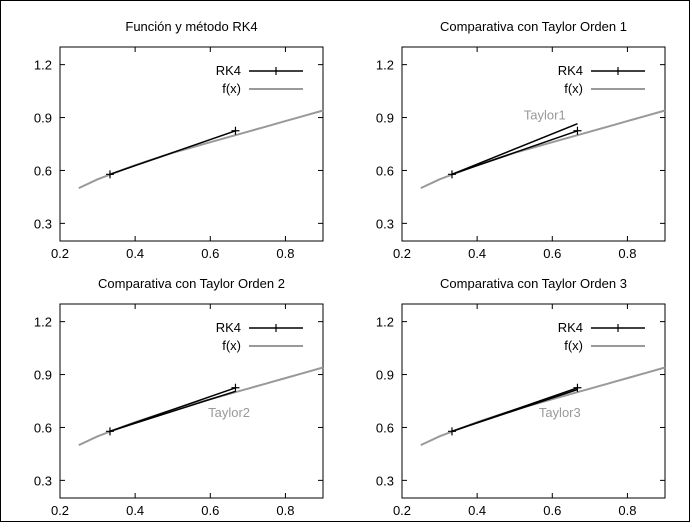  What do you see at coordinates (229, 412) in the screenshot?
I see `annotation-label: Taylor2` at bounding box center [229, 412].